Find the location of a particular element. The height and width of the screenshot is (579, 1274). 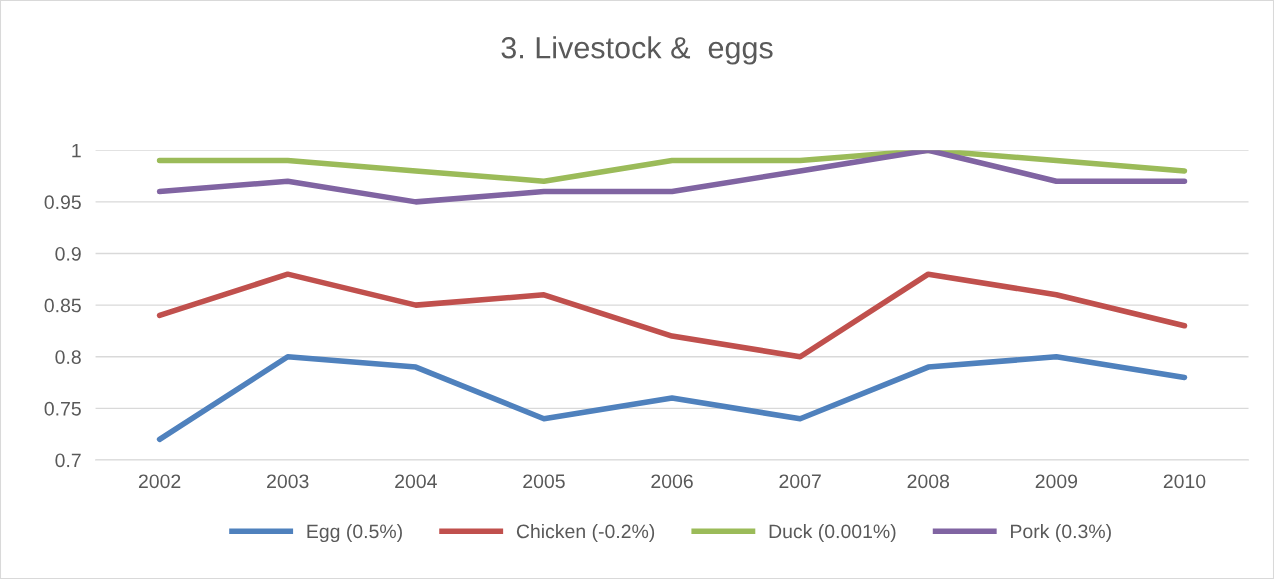

chart-title: 3. Livestock & eggs is located at coordinates (637, 50).